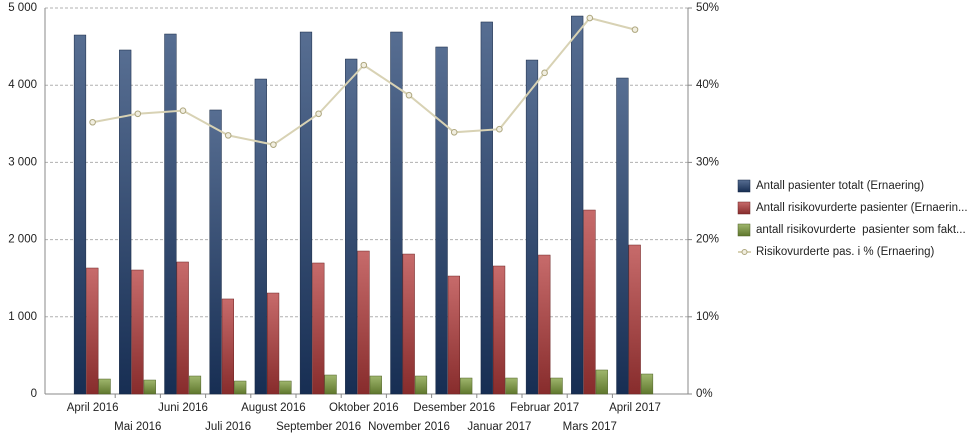 This screenshot has height=447, width=970. I want to click on legend-label: Risikovurderte pas. i % (Ernaering), so click(845, 252).